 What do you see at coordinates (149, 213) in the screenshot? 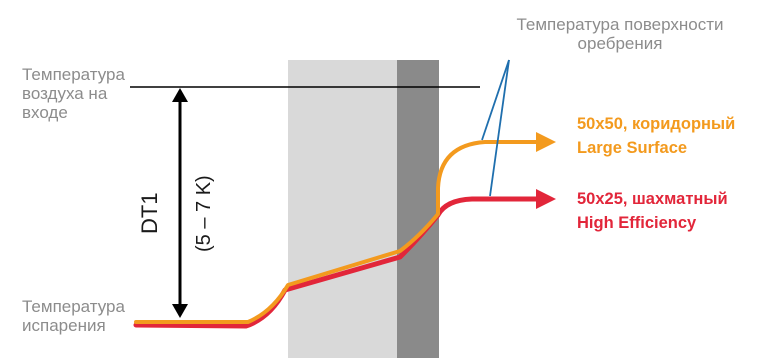
I see `dt1-label: DT1` at bounding box center [149, 213].